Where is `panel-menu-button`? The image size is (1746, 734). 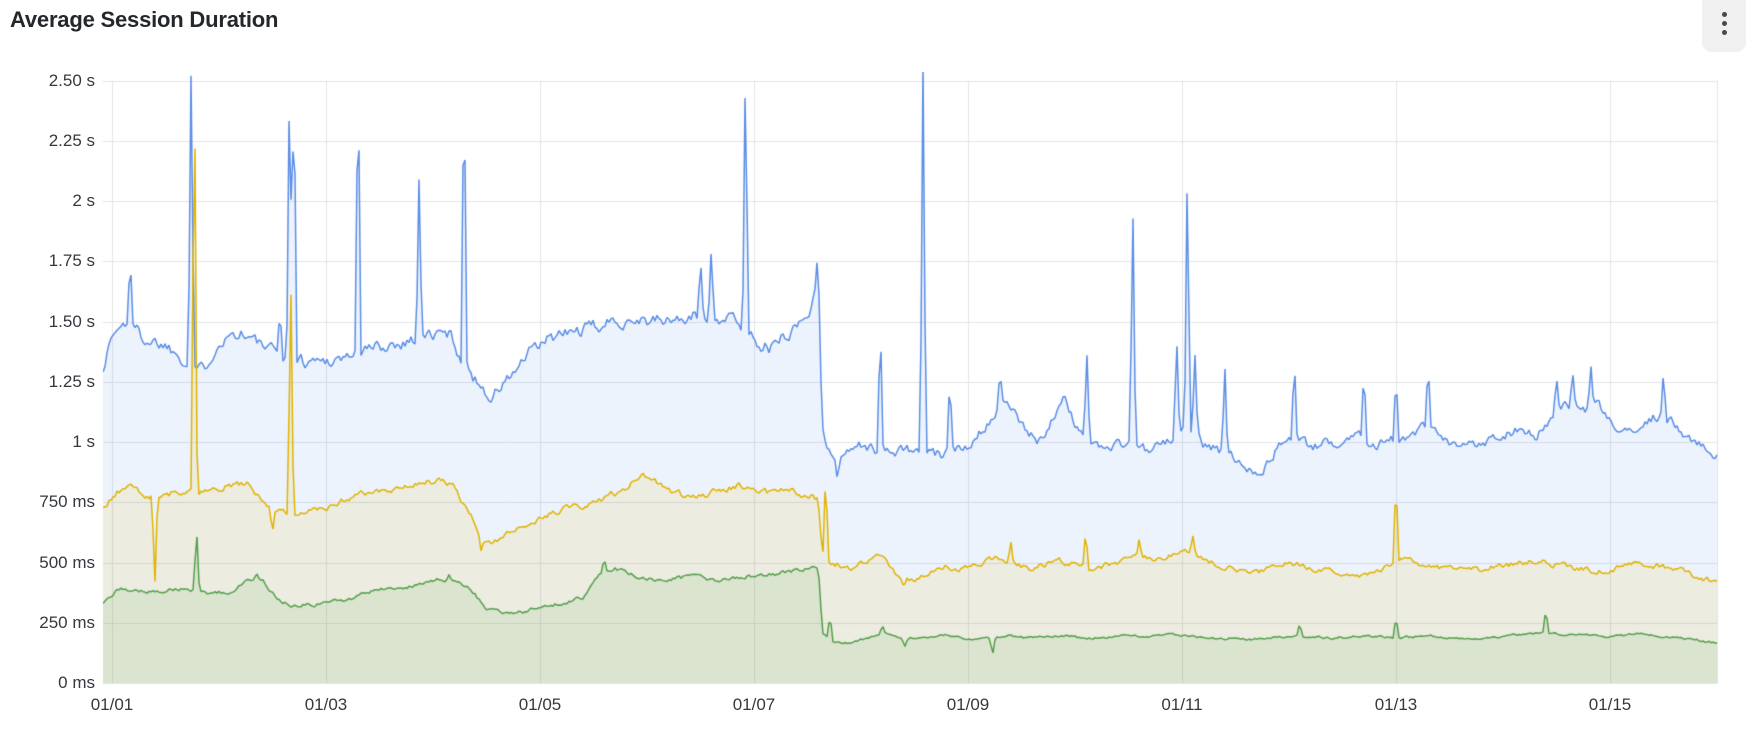
panel-menu-button is located at coordinates (1724, 26).